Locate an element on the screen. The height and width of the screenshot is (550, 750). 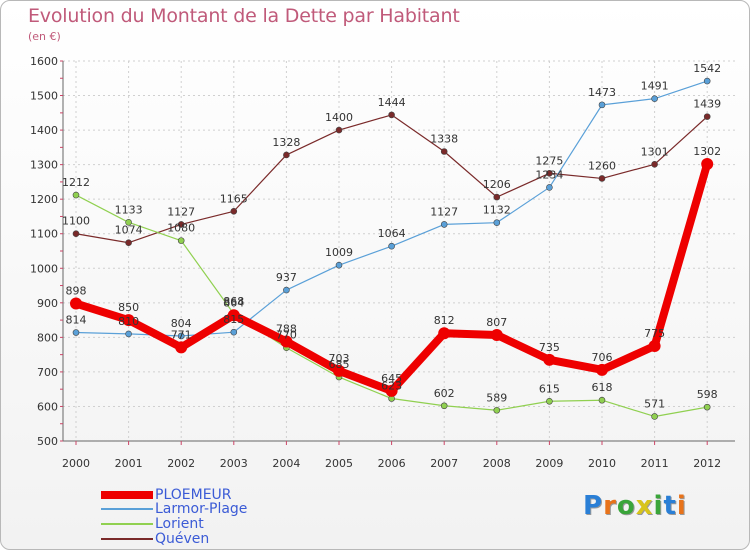
x-tick-label: 2009 is located at coordinates (549, 463).